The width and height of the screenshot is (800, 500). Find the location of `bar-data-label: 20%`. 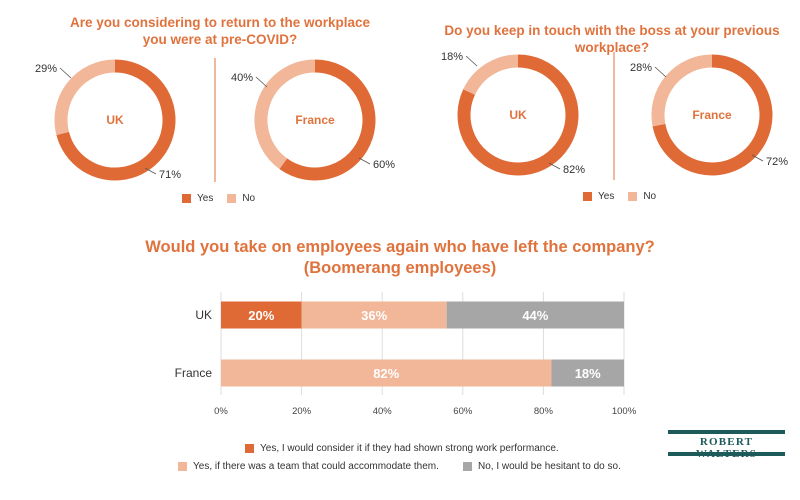

bar-data-label: 20% is located at coordinates (261, 315).